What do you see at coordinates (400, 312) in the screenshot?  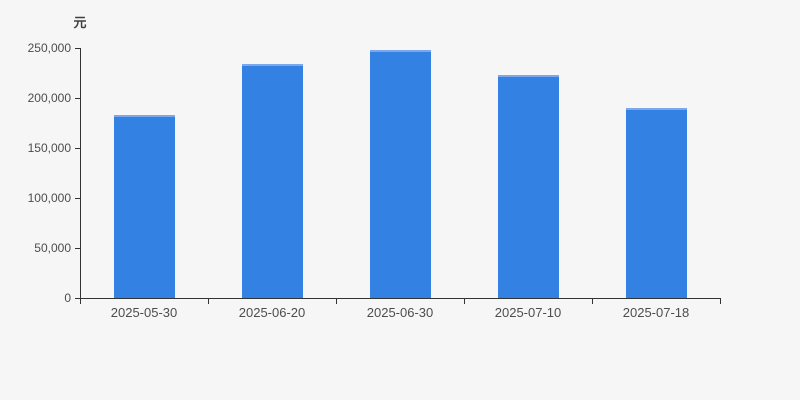 I see `x-axis-label: 2025-06-30` at bounding box center [400, 312].